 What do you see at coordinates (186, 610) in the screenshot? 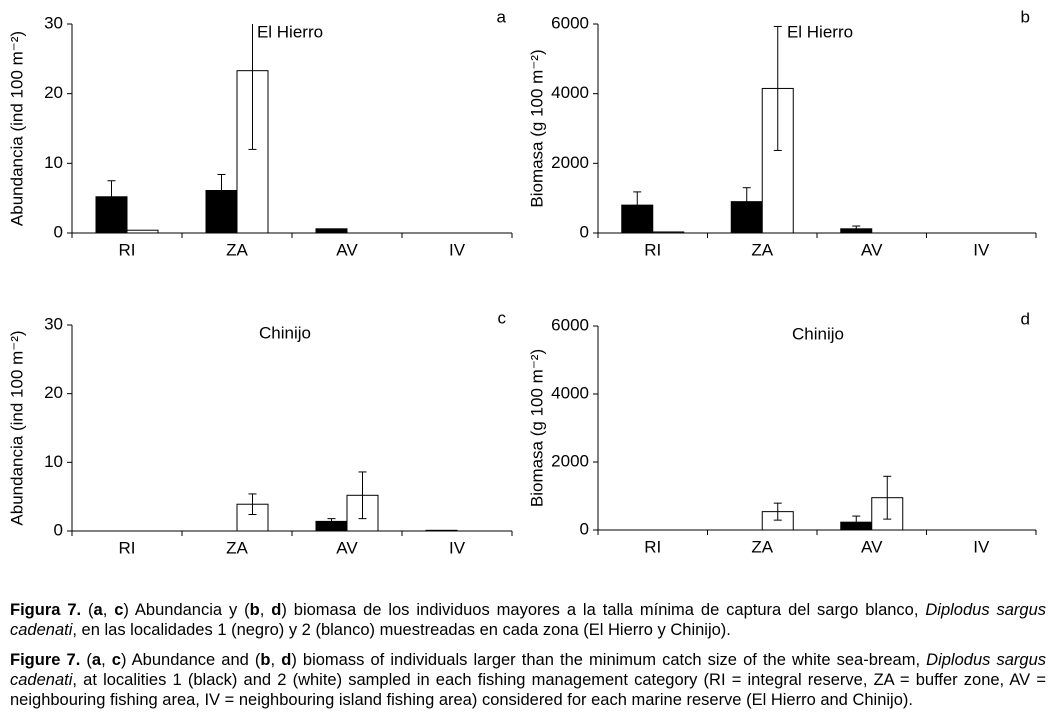
I see `caption-text: ) Abundancia y (` at bounding box center [186, 610].